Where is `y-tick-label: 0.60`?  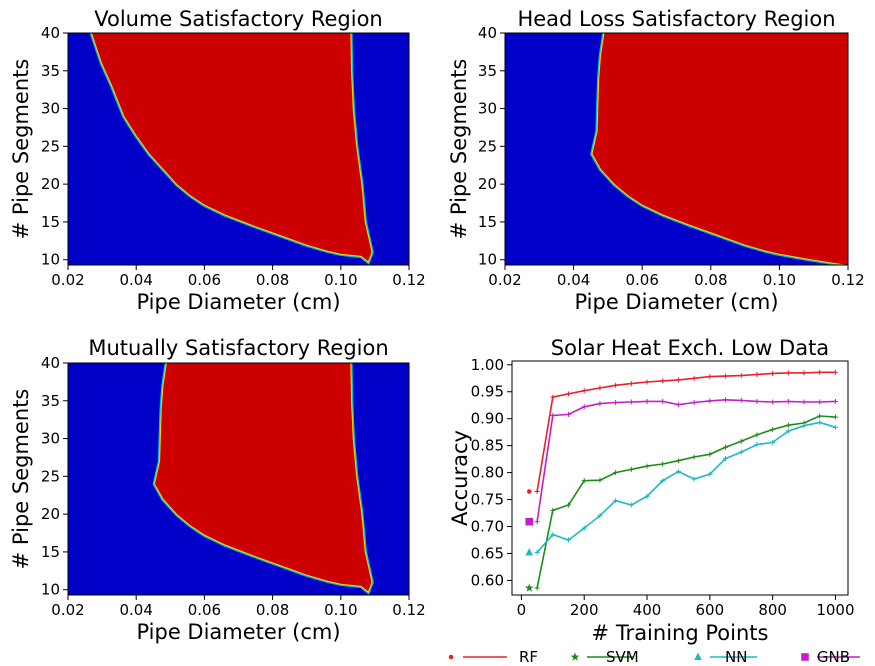
y-tick-label: 0.60 is located at coordinates (487, 580).